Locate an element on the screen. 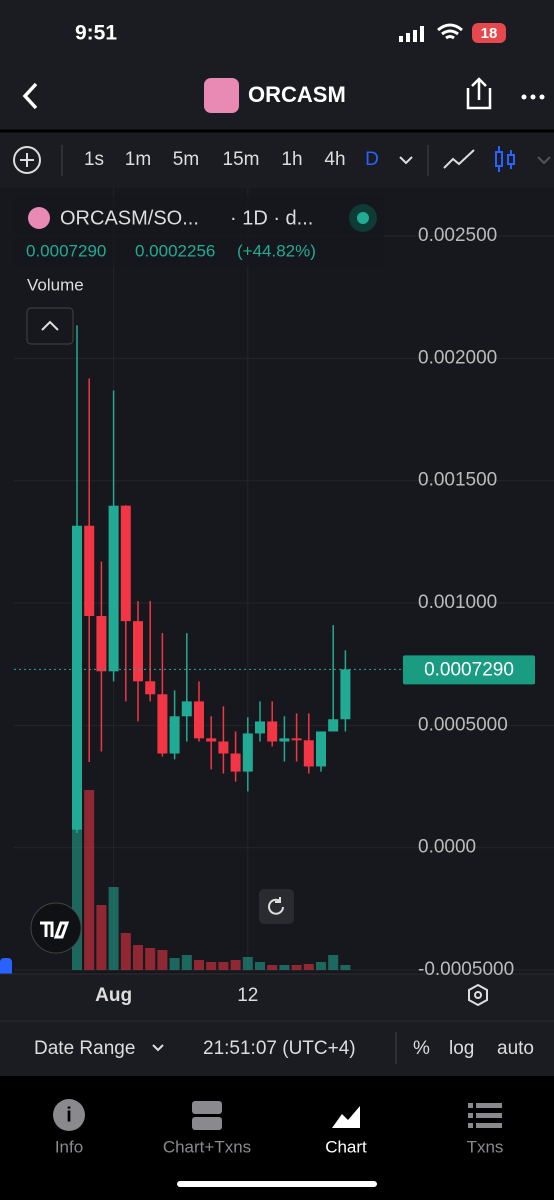  battery-level: 18 is located at coordinates (489, 33).